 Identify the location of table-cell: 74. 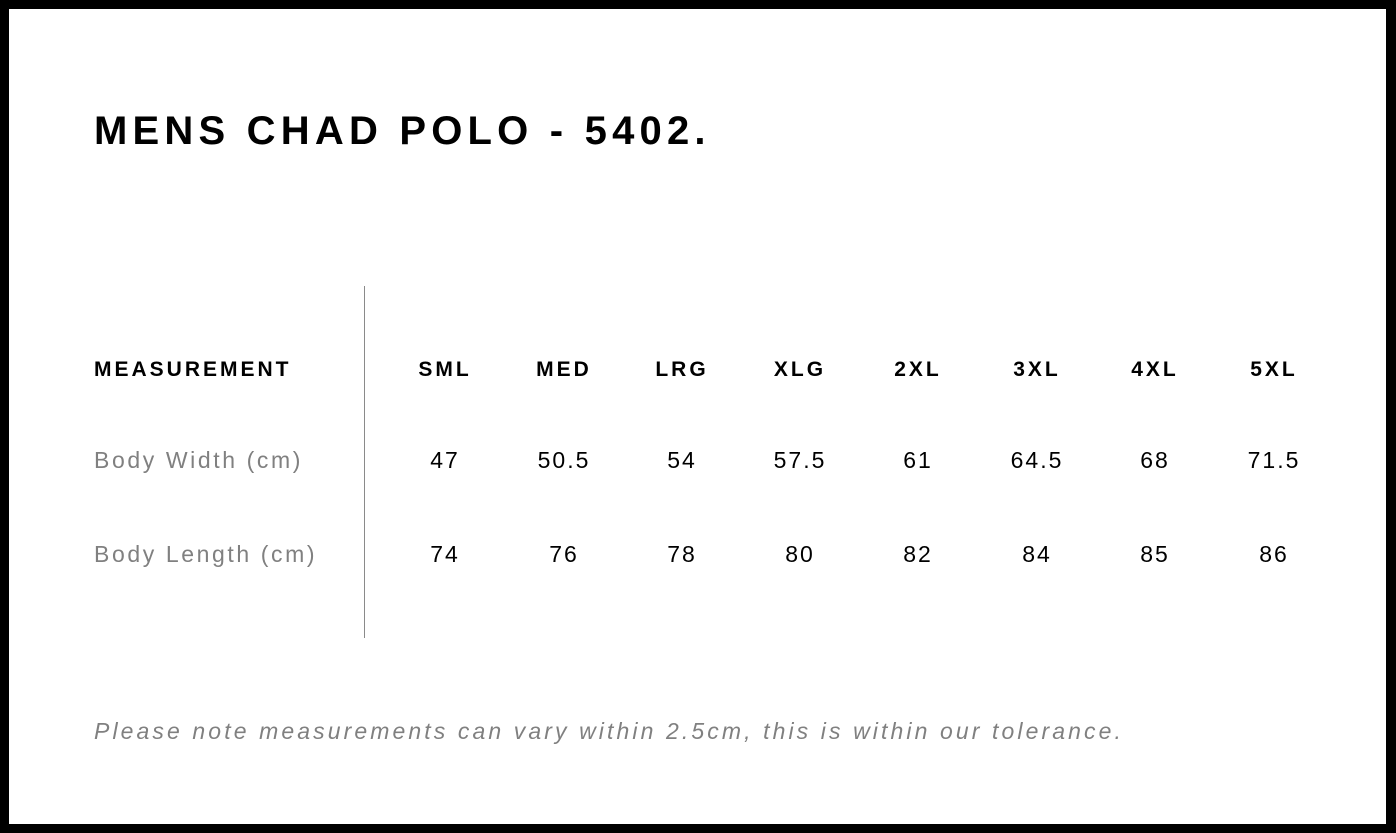
(445, 554).